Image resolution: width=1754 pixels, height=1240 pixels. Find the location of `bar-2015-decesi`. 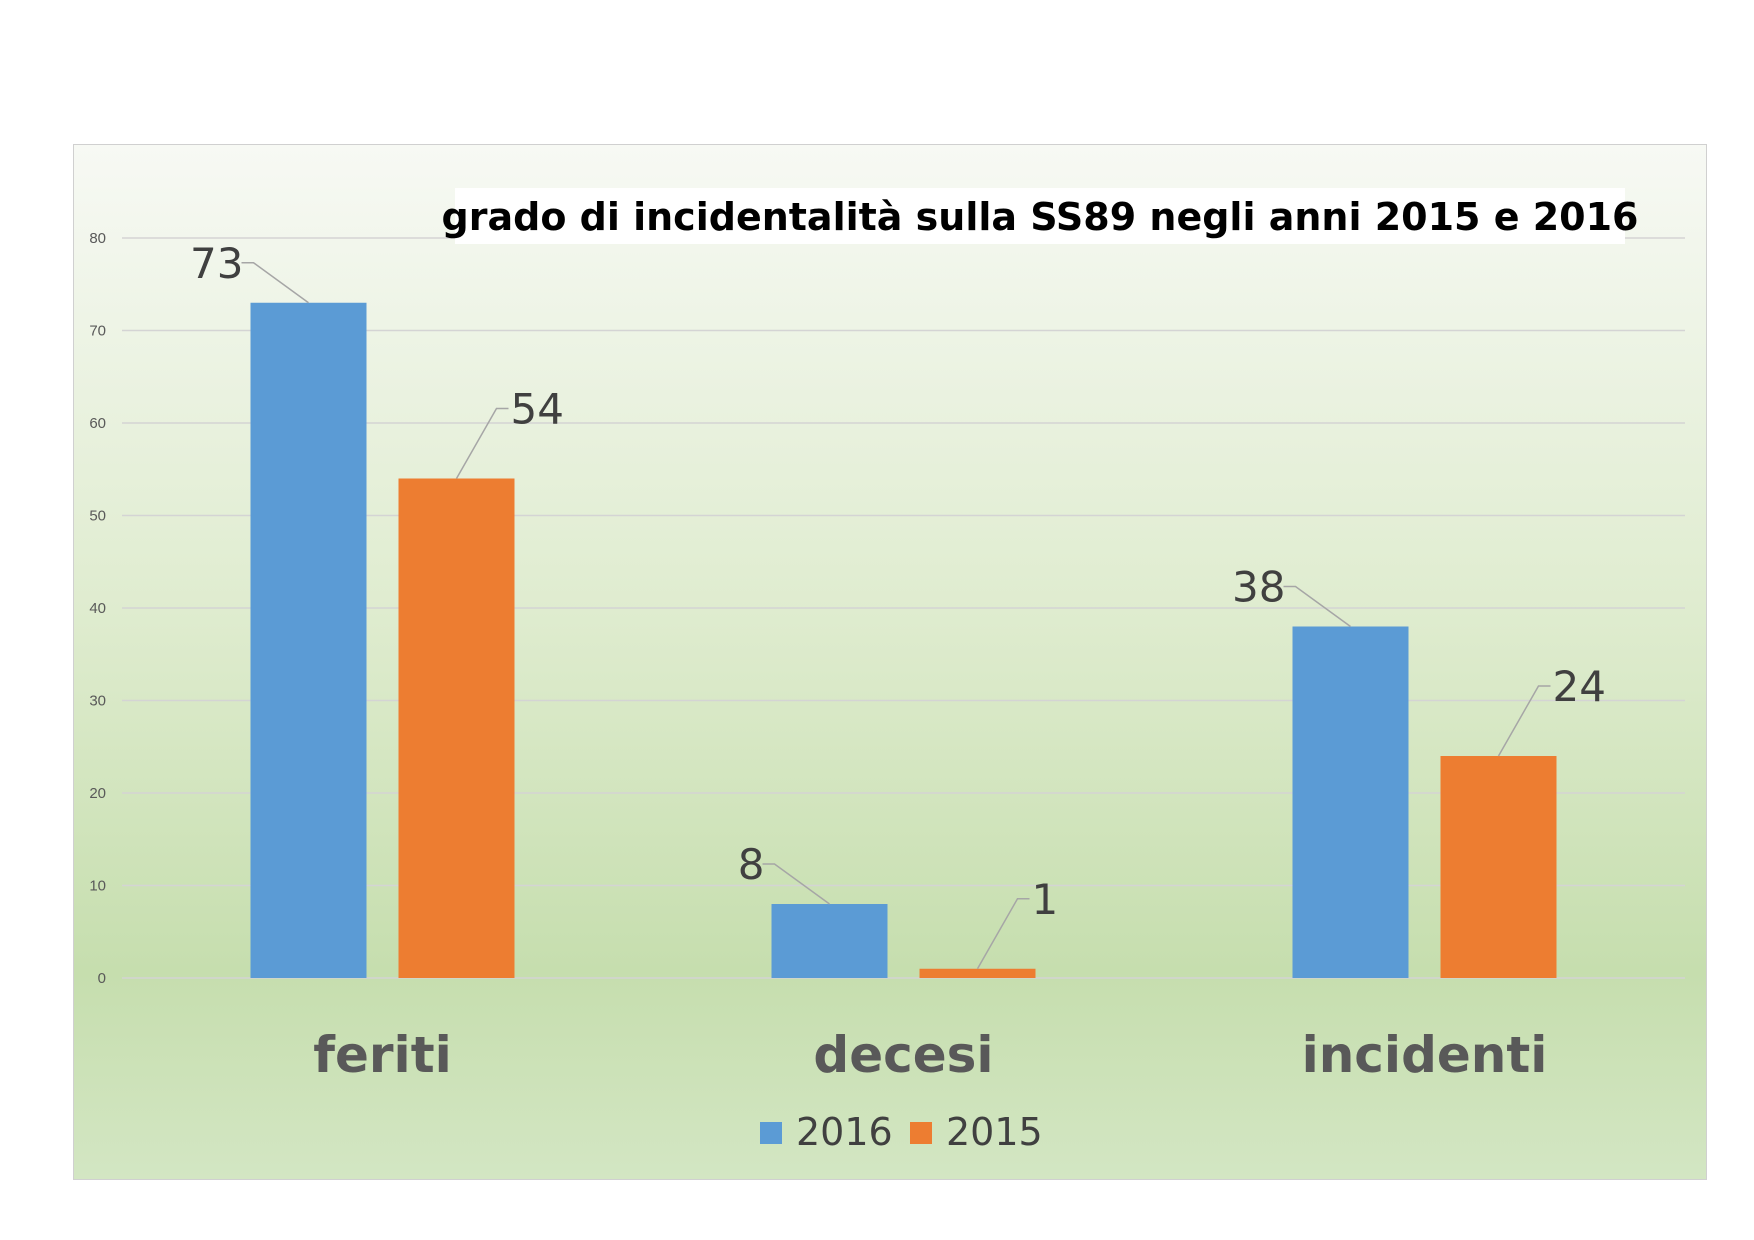

bar-2015-decesi is located at coordinates (977, 973).